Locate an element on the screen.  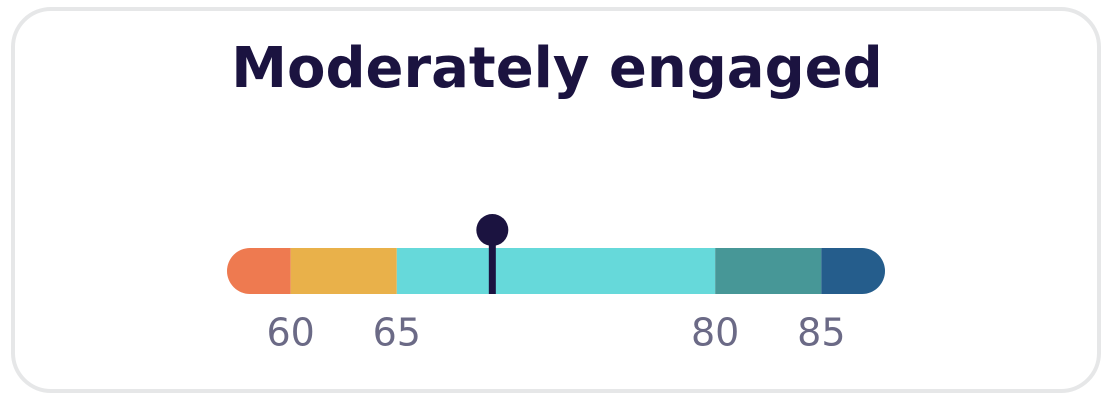
tick-label: 65 is located at coordinates (397, 333).